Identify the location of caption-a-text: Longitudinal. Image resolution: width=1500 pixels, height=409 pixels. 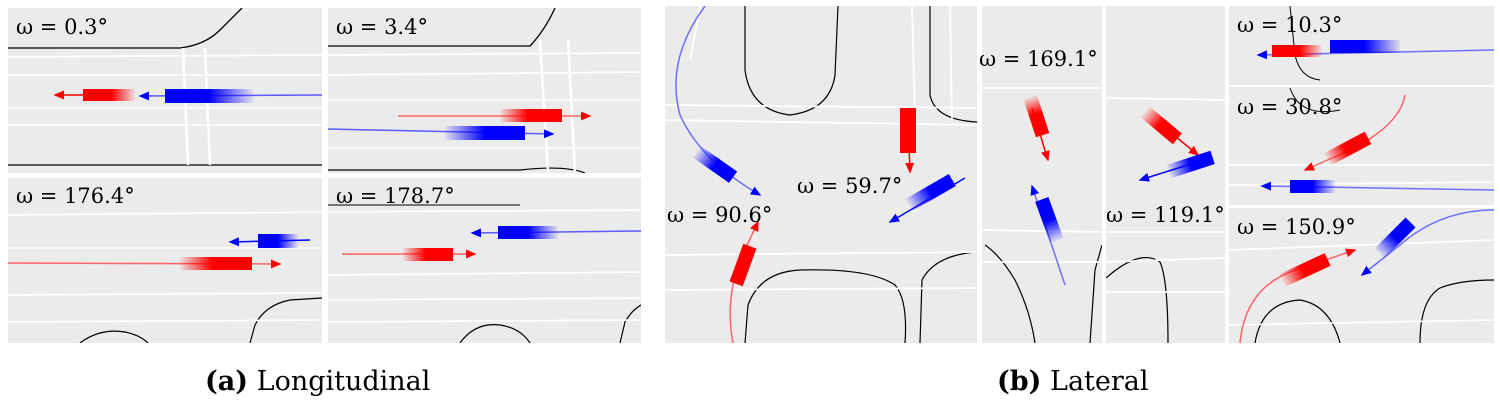
(343, 381).